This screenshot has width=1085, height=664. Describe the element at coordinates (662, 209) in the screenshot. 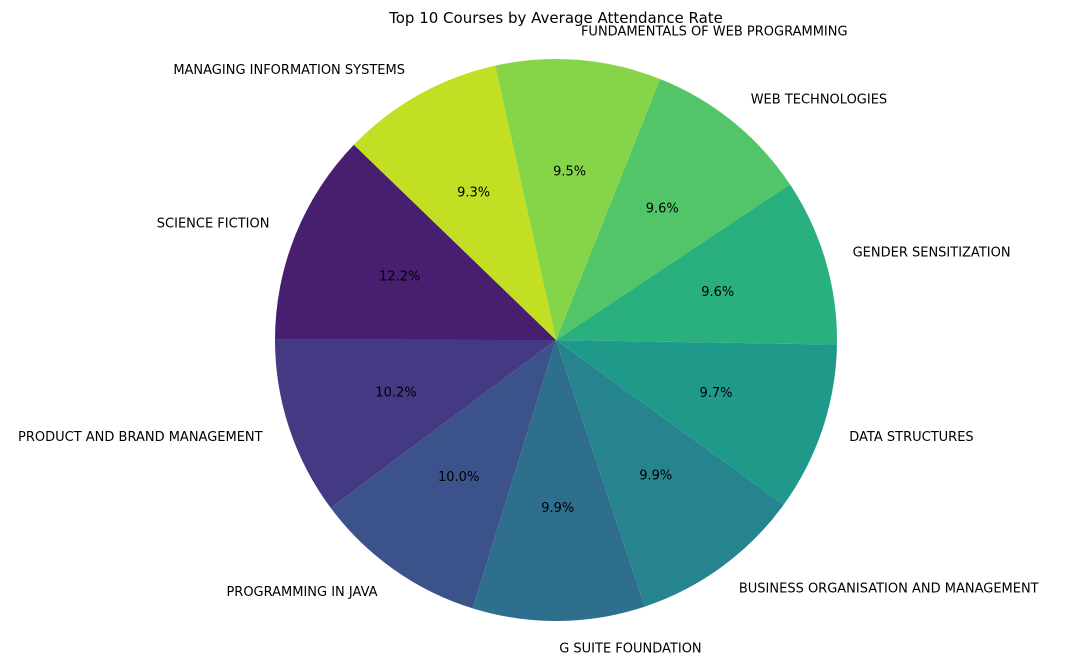

I see `pct-label-web-technologies: 9.6%` at that location.